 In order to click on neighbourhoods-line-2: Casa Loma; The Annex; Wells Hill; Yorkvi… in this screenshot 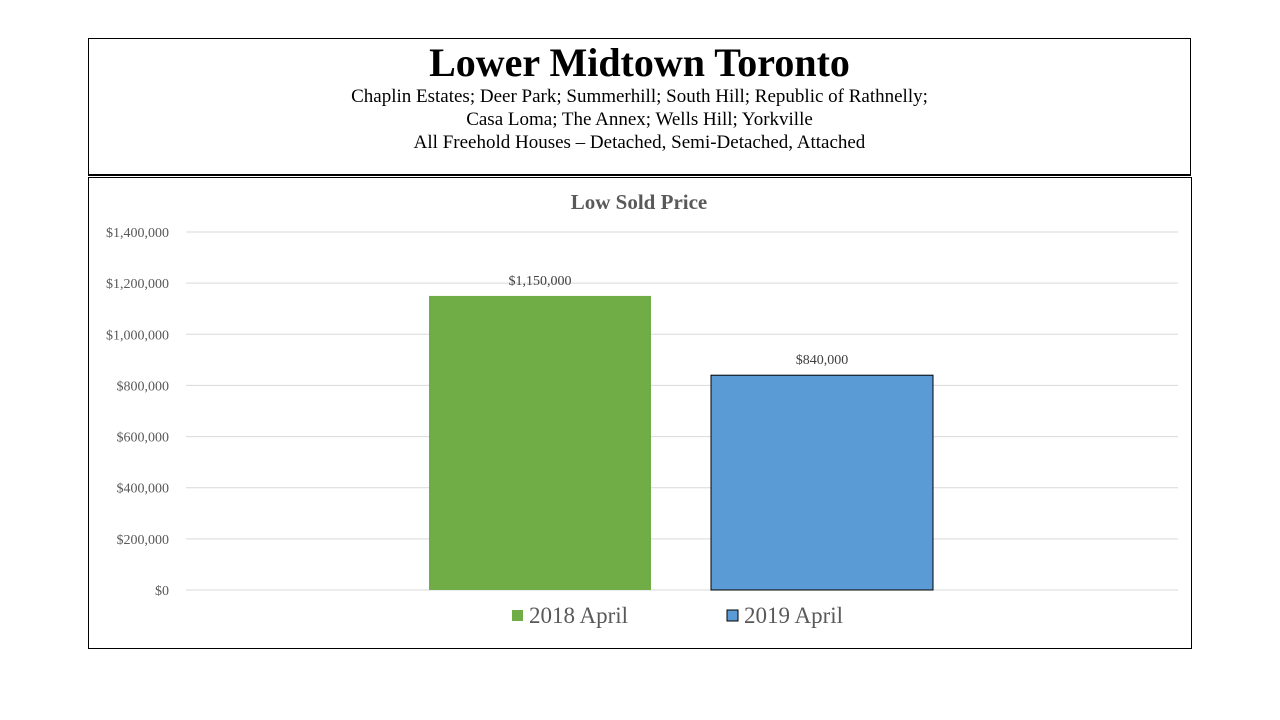, I will do `click(639, 119)`.